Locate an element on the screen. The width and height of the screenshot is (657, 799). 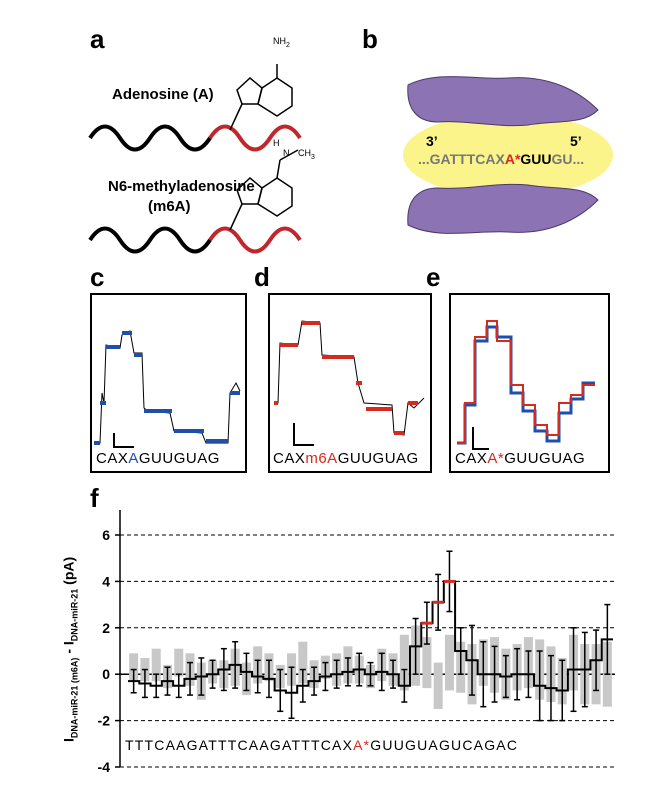
f-ylabel-mid: - I is located at coordinates (68, 649).